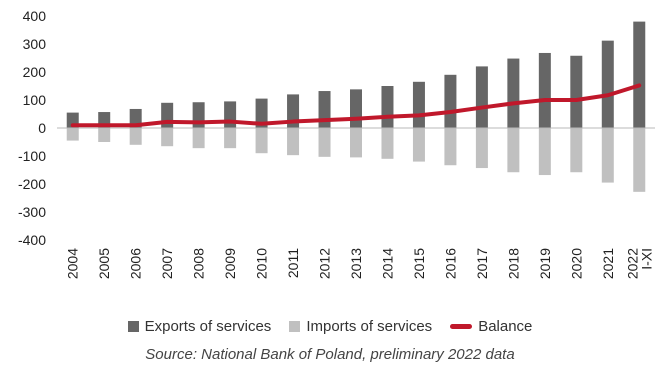  I want to click on y-tick-label: 100, so click(35, 100).